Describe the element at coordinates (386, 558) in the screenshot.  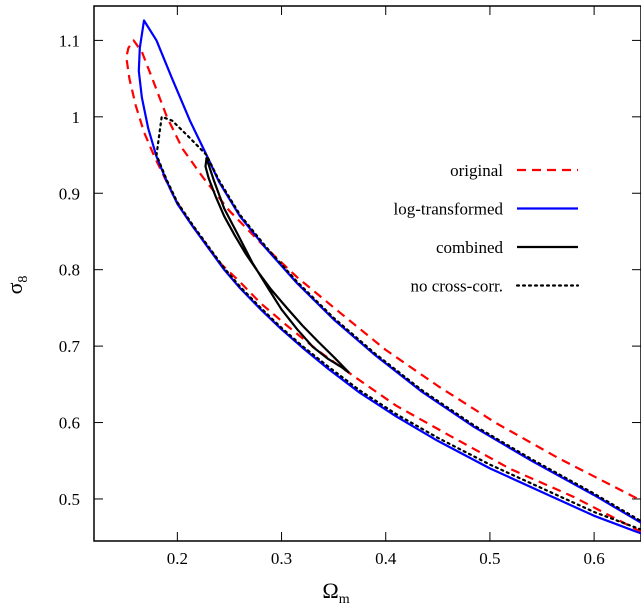
I see `x-tick-label: 0.4` at that location.